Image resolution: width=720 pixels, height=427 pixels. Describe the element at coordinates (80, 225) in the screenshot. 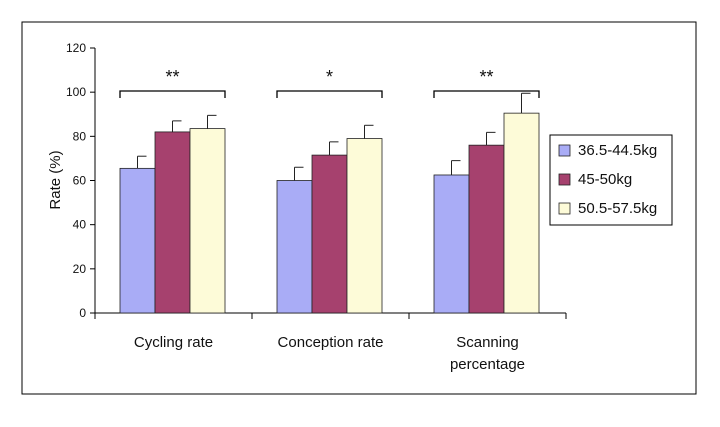

I see `y-tick-label: 40` at that location.